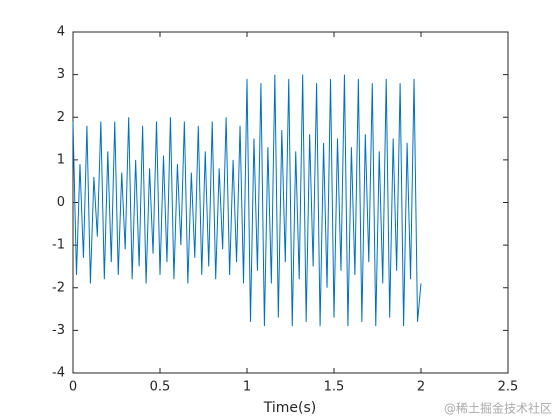 The image size is (560, 420). What do you see at coordinates (498, 408) in the screenshot?
I see `watermark: @稀土掘金技术社区` at bounding box center [498, 408].